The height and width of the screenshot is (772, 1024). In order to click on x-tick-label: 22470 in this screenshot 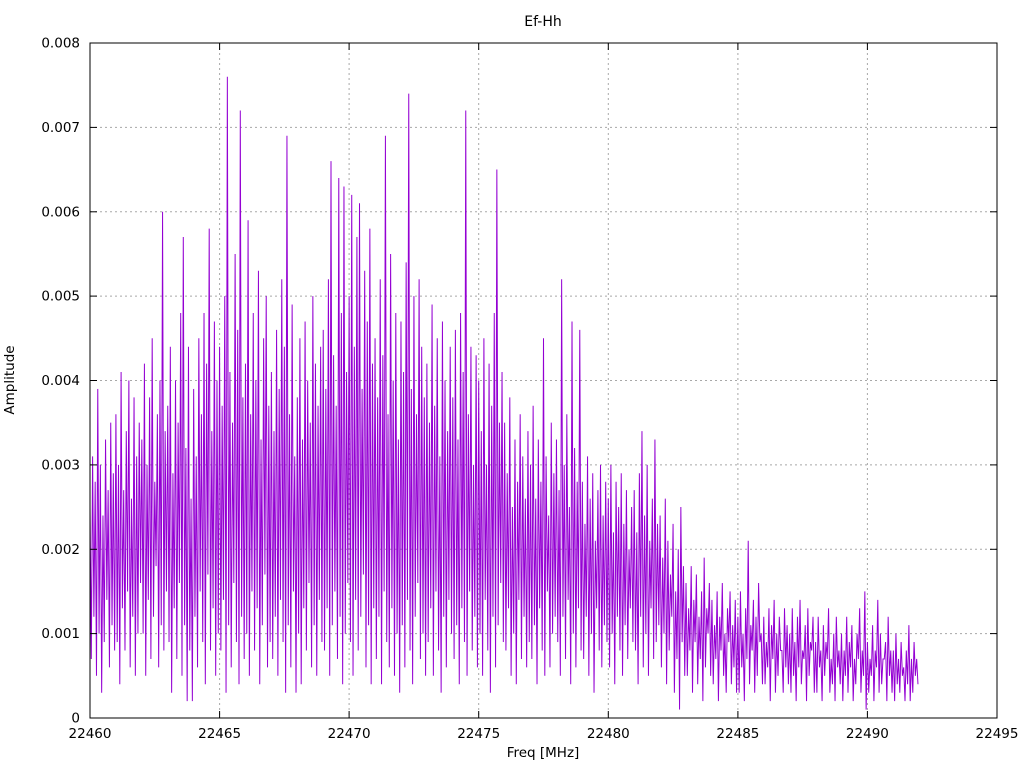, I will do `click(349, 734)`.